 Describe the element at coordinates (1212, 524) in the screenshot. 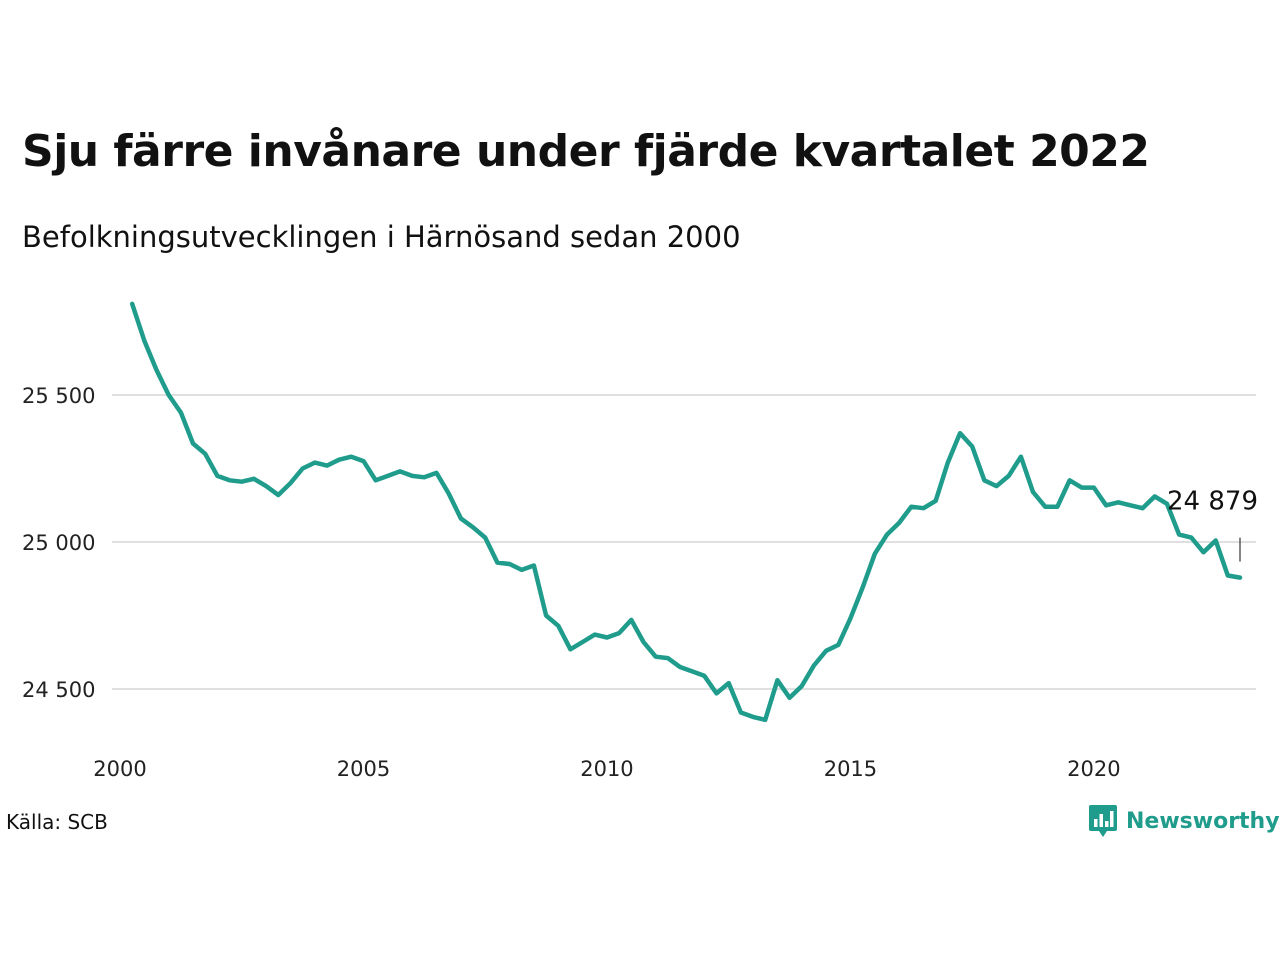

I see `annotation-layer: 24 879` at that location.